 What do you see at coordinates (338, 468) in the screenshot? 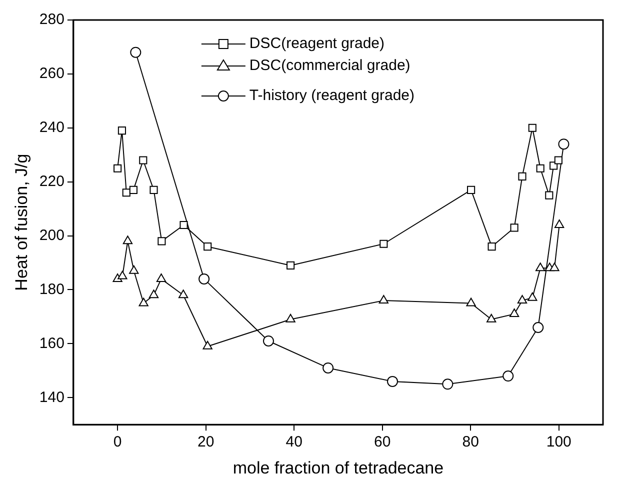
I see `x-axis-title: mole fraction of tetradecane` at bounding box center [338, 468].